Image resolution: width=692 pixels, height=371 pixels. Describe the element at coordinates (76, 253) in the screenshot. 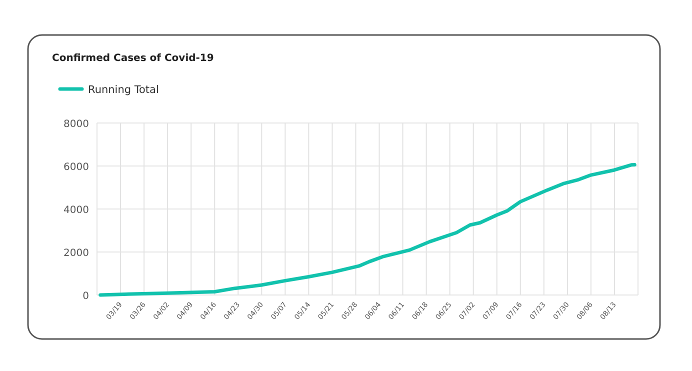

I see `y-tick-label: 2000` at that location.